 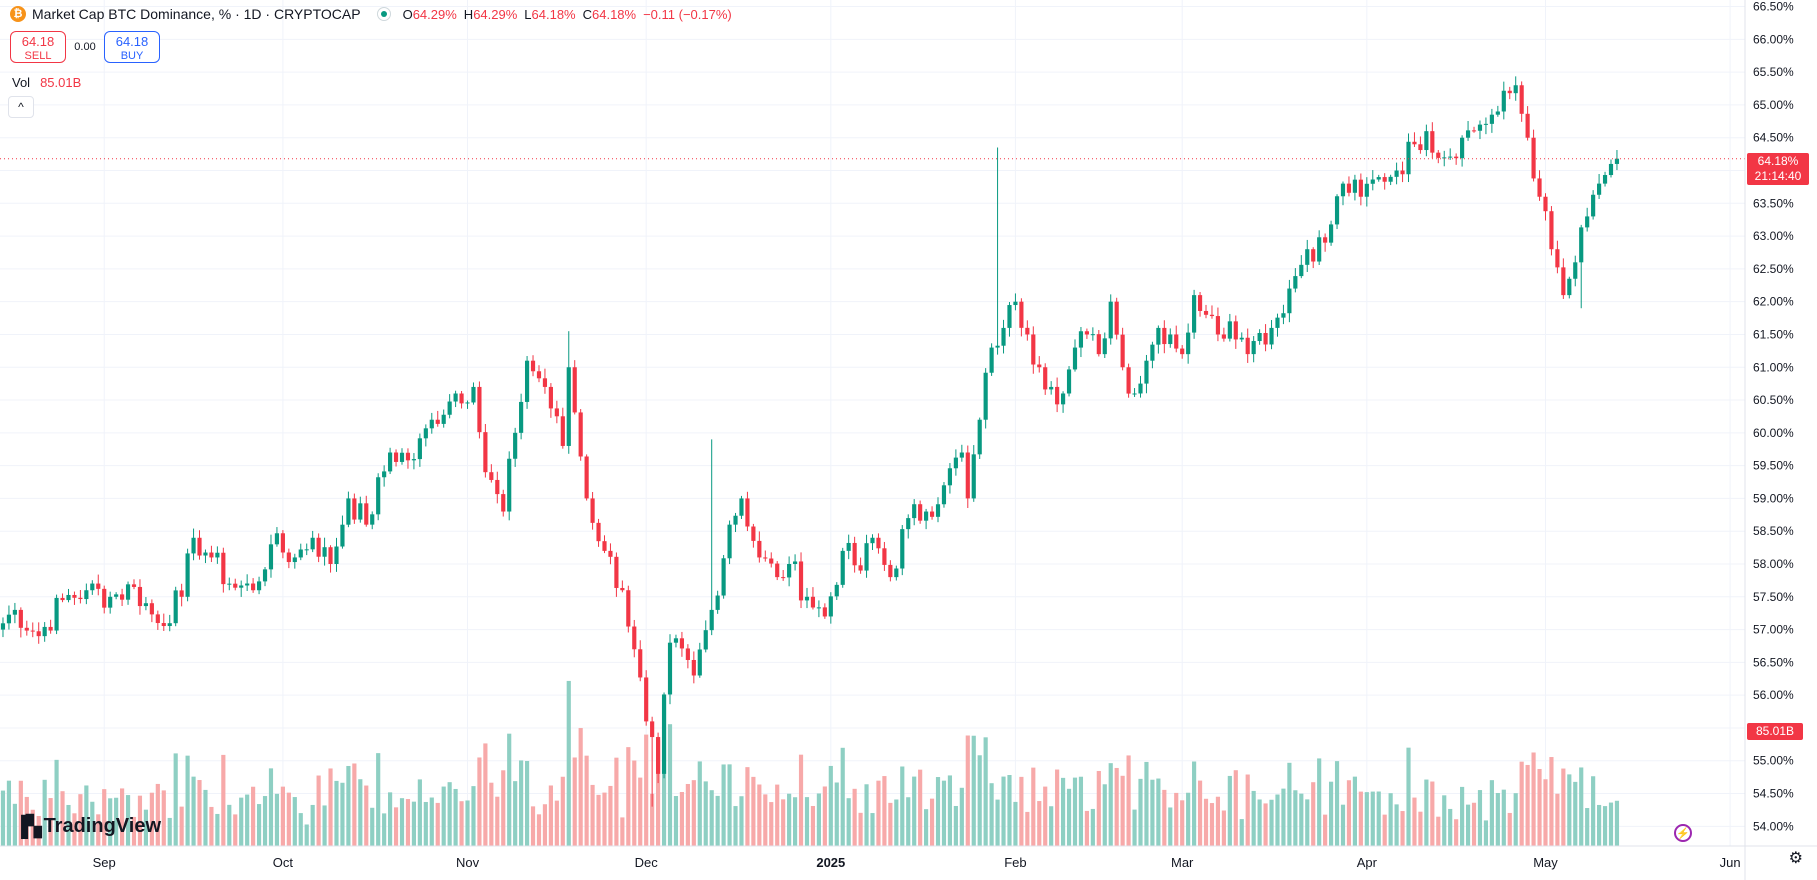 I want to click on tradingview-logo: ▐▚ TradingView, so click(x=87, y=826).